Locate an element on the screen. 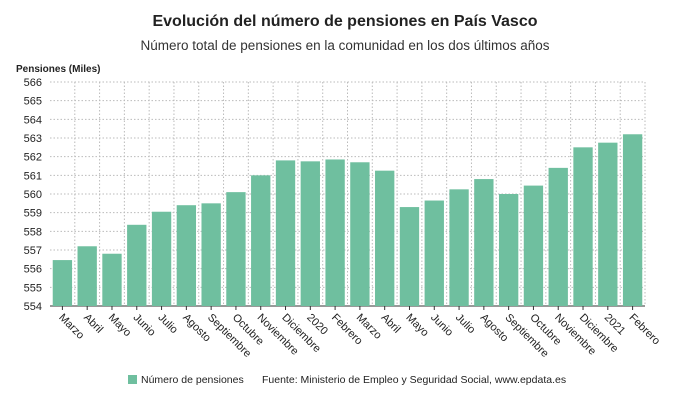 The width and height of the screenshot is (690, 411). y-tick-label: 554 is located at coordinates (33, 307).